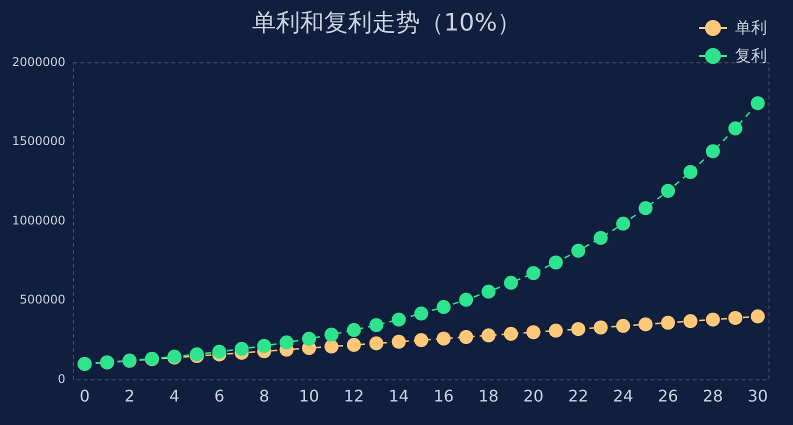  Describe the element at coordinates (354, 396) in the screenshot. I see `x-tick-label: 12` at that location.